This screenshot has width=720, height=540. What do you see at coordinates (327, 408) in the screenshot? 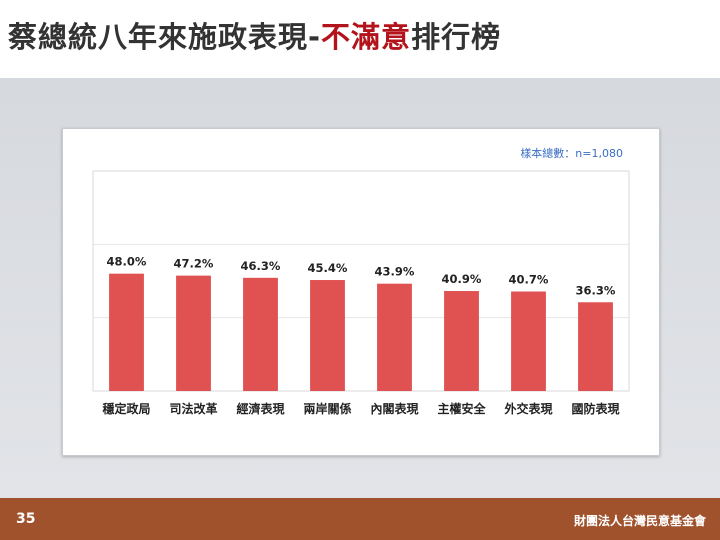
I see `category-label-4: 兩岸關係` at bounding box center [327, 408].